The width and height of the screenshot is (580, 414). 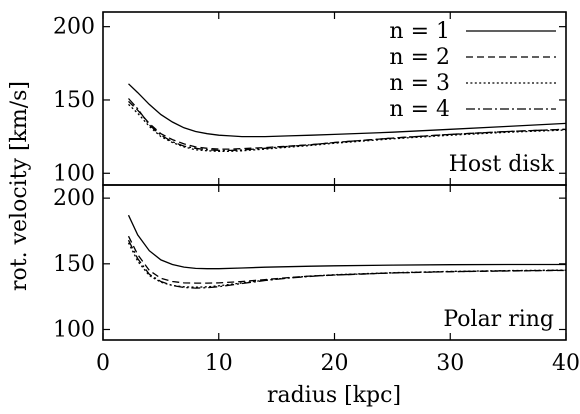 I want to click on series-line-polar-n4, so click(x=347, y=264).